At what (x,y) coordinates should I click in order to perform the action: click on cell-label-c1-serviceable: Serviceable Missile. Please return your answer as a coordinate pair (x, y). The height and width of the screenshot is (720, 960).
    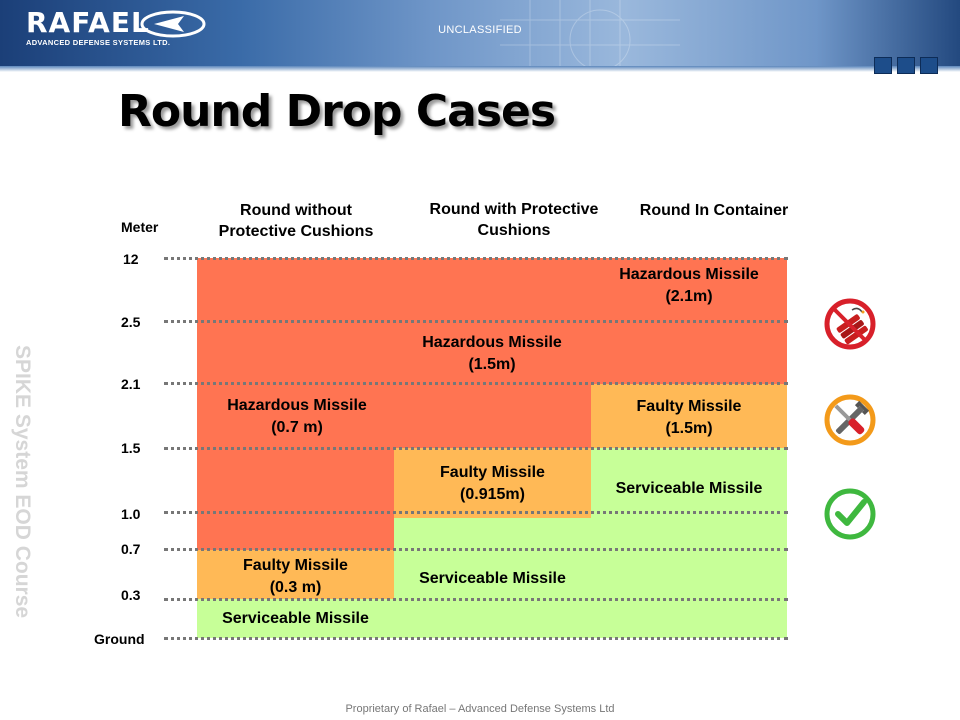
    Looking at the image, I should click on (295, 619).